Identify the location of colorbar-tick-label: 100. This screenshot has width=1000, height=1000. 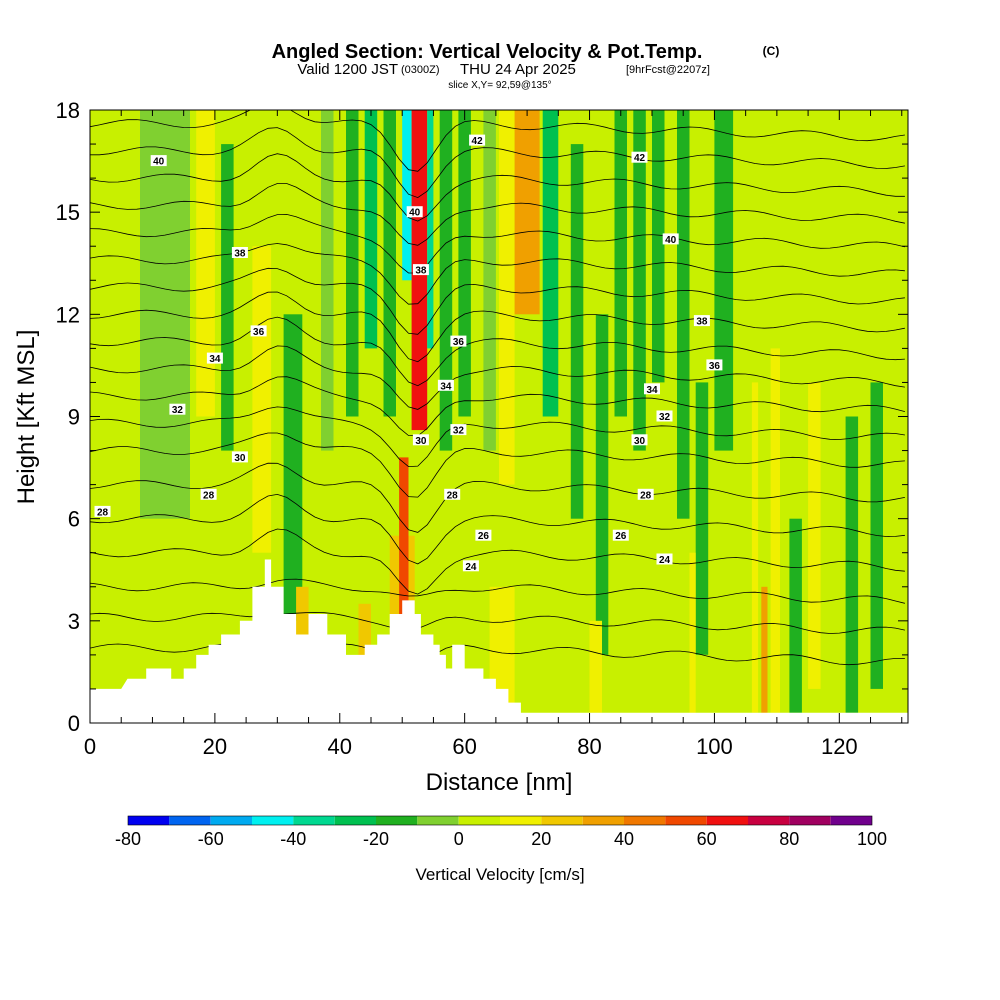
(872, 839).